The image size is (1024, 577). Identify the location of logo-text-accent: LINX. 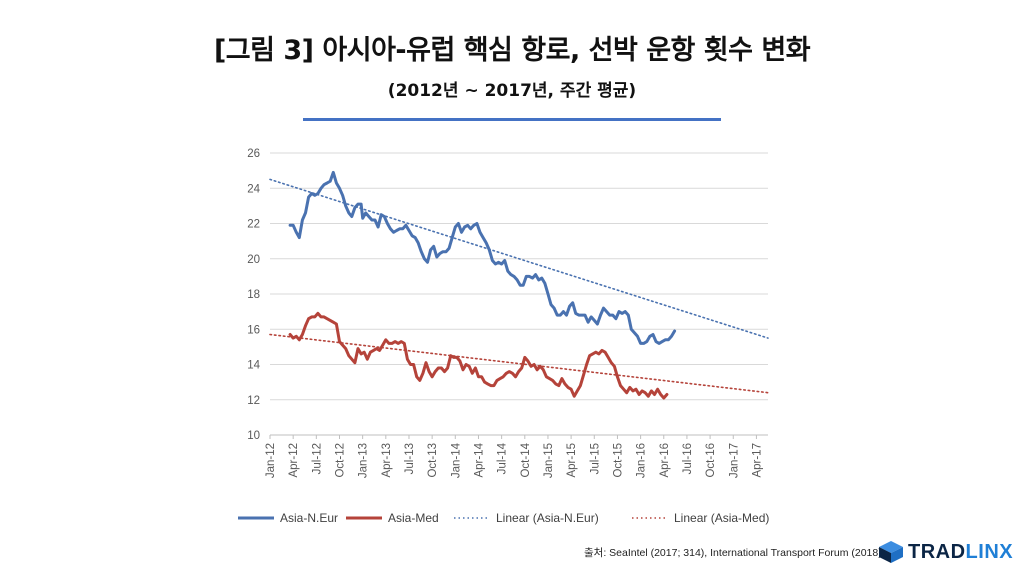
(989, 551).